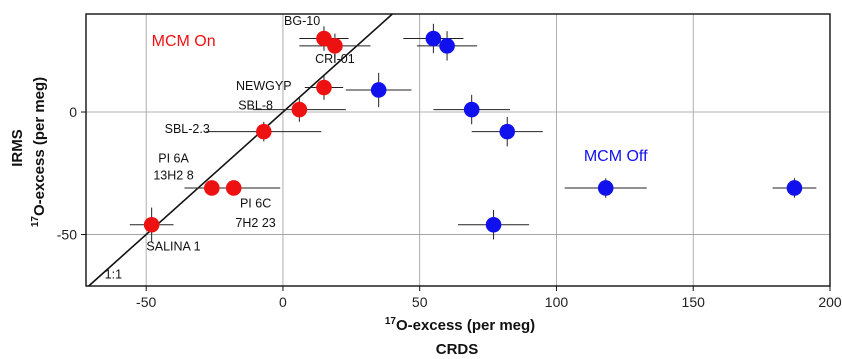 The width and height of the screenshot is (842, 359). I want to click on point-label: SBL-2.3, so click(187, 129).